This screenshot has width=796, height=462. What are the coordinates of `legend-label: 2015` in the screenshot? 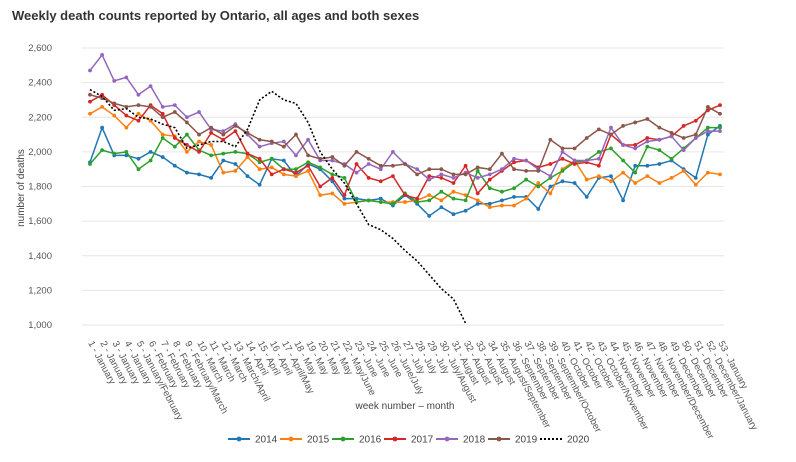 It's located at (318, 440).